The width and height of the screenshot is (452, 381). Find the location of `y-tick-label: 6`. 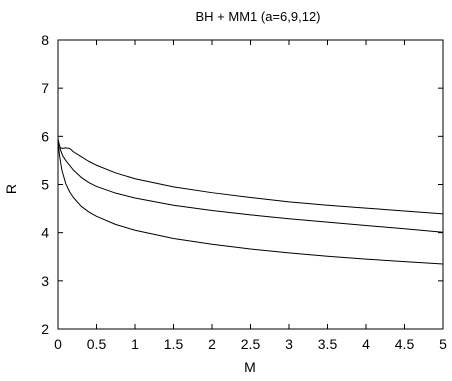

y-tick-label: 6 is located at coordinates (45, 136).